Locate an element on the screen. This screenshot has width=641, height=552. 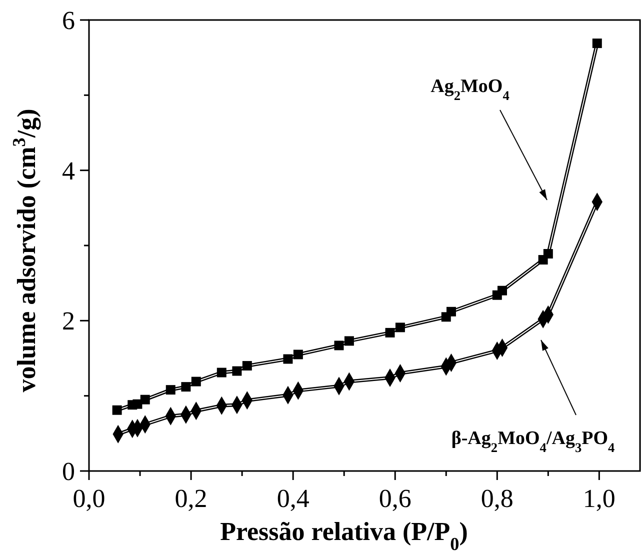
x-tick-label: 0,6 is located at coordinates (395, 498).